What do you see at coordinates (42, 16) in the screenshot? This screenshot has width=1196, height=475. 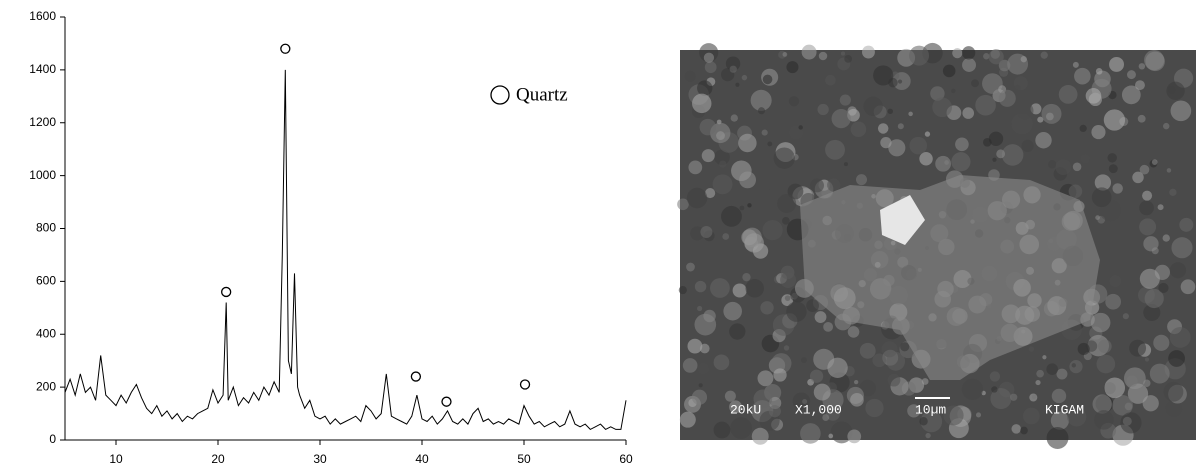 I see `y-tick-label: 1600` at bounding box center [42, 16].